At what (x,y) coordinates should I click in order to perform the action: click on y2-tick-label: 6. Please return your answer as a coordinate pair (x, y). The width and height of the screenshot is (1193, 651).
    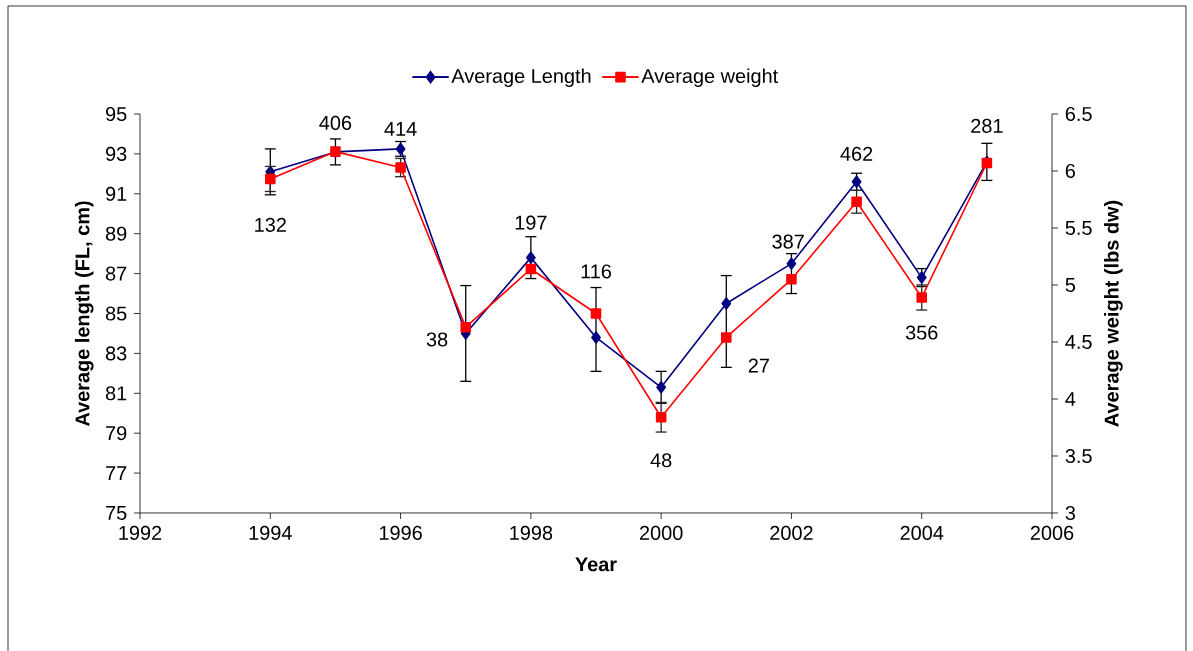
    Looking at the image, I should click on (1070, 171).